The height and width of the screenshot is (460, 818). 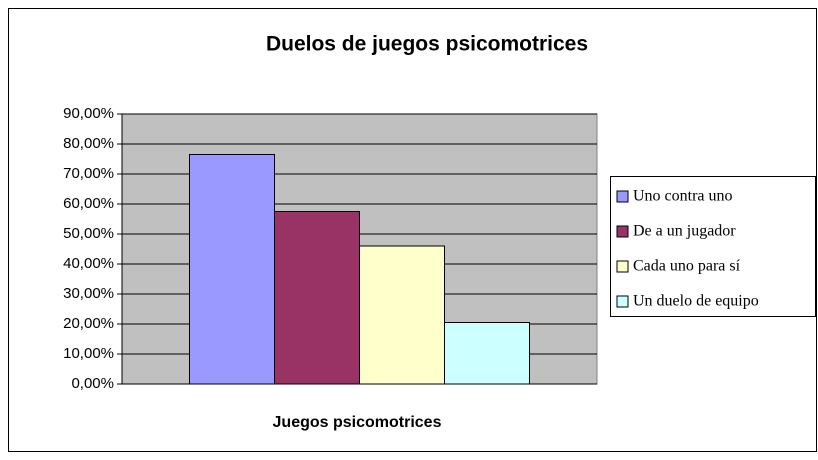 What do you see at coordinates (88, 263) in the screenshot?
I see `y-tick-label: 40,00%` at bounding box center [88, 263].